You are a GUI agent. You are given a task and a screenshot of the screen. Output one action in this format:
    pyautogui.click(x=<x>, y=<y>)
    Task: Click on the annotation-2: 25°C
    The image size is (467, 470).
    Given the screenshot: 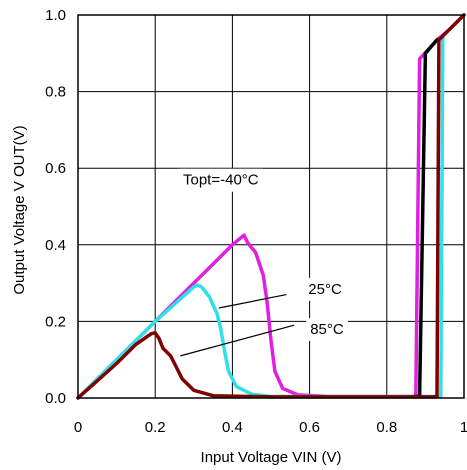 What is the action you would take?
    pyautogui.click(x=325, y=289)
    